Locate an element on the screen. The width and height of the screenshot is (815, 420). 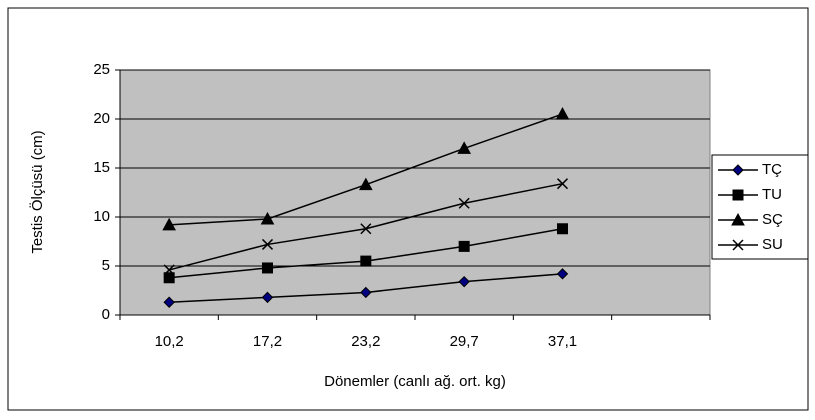
y-tick-label: 5 is located at coordinates (106, 265).